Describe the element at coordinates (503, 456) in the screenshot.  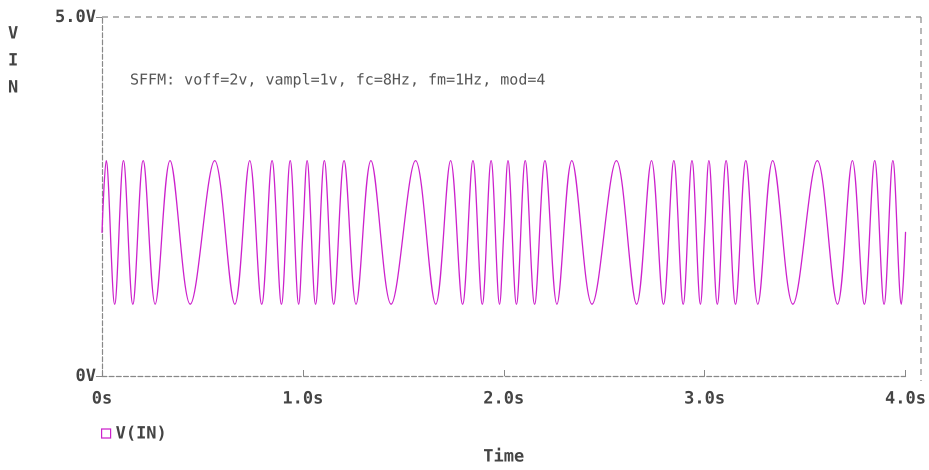
I see `x-axis-title: Time` at that location.